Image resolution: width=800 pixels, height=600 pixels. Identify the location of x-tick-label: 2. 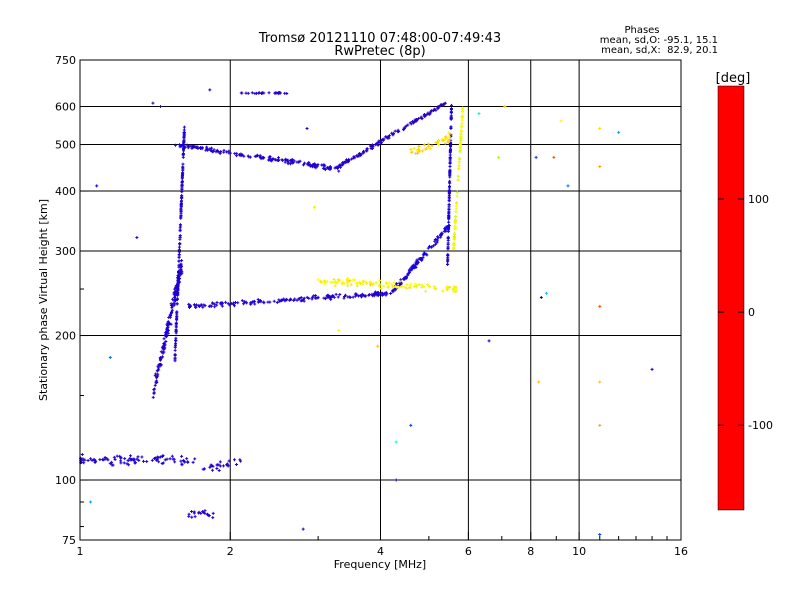
(230, 551).